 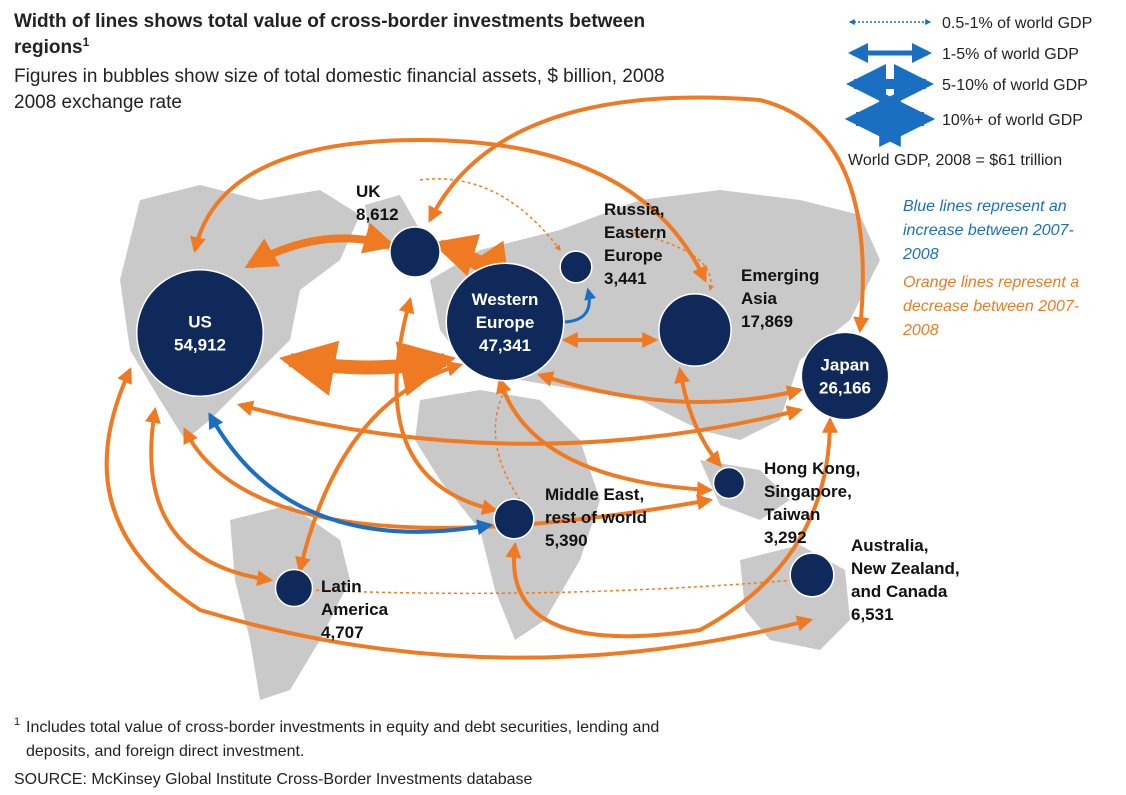 What do you see at coordinates (890, 83) in the screenshot?
I see `legend-arrows` at bounding box center [890, 83].